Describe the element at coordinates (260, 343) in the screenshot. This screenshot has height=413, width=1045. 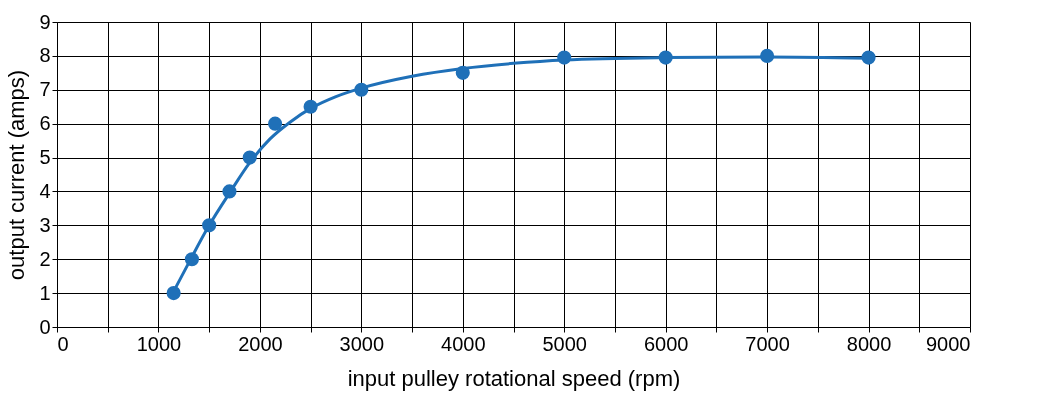
I see `x-tick-label: 2000` at that location.